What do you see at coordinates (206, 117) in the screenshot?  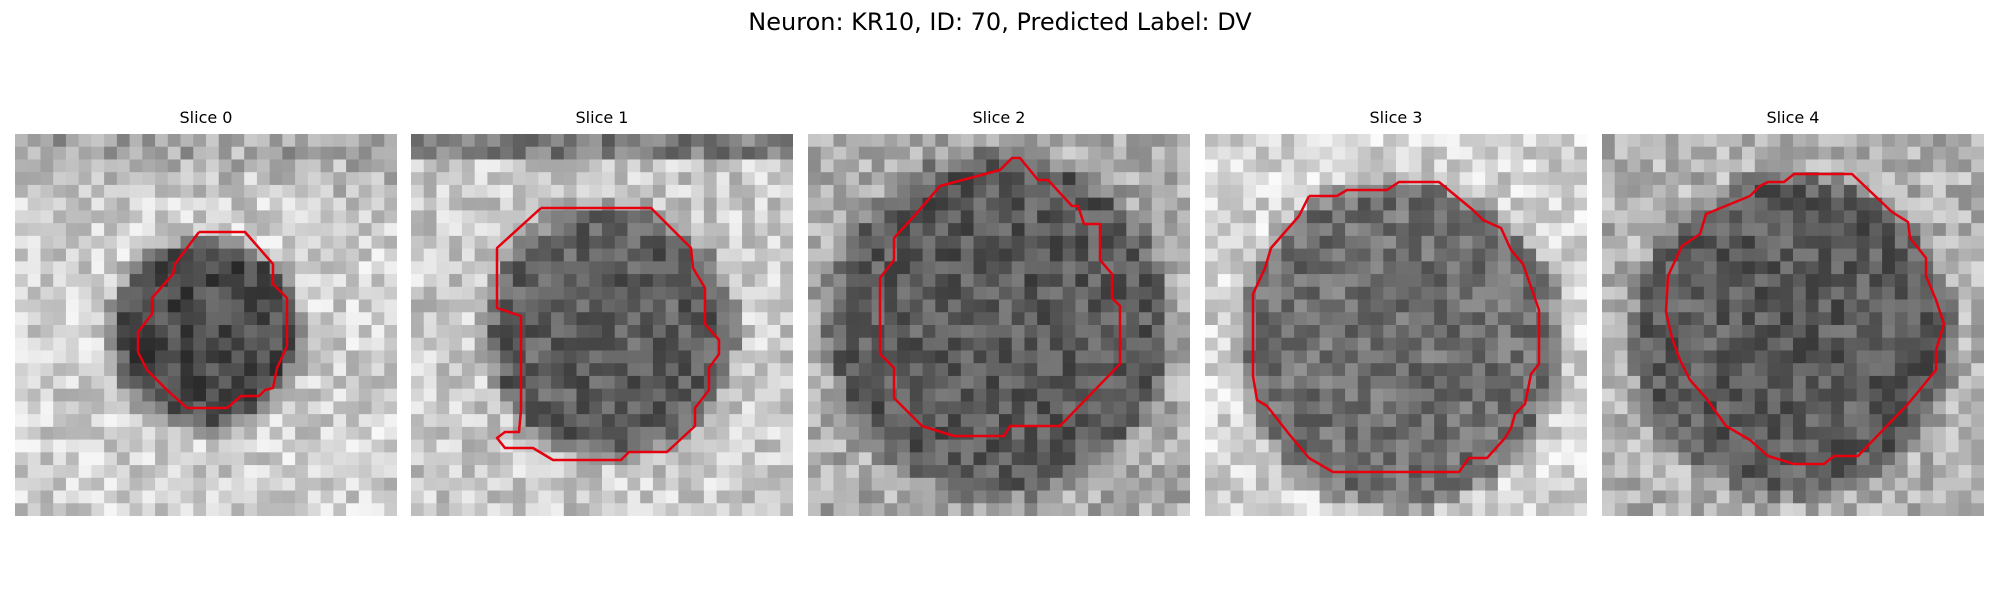 I see `slice-title: Slice 0` at bounding box center [206, 117].